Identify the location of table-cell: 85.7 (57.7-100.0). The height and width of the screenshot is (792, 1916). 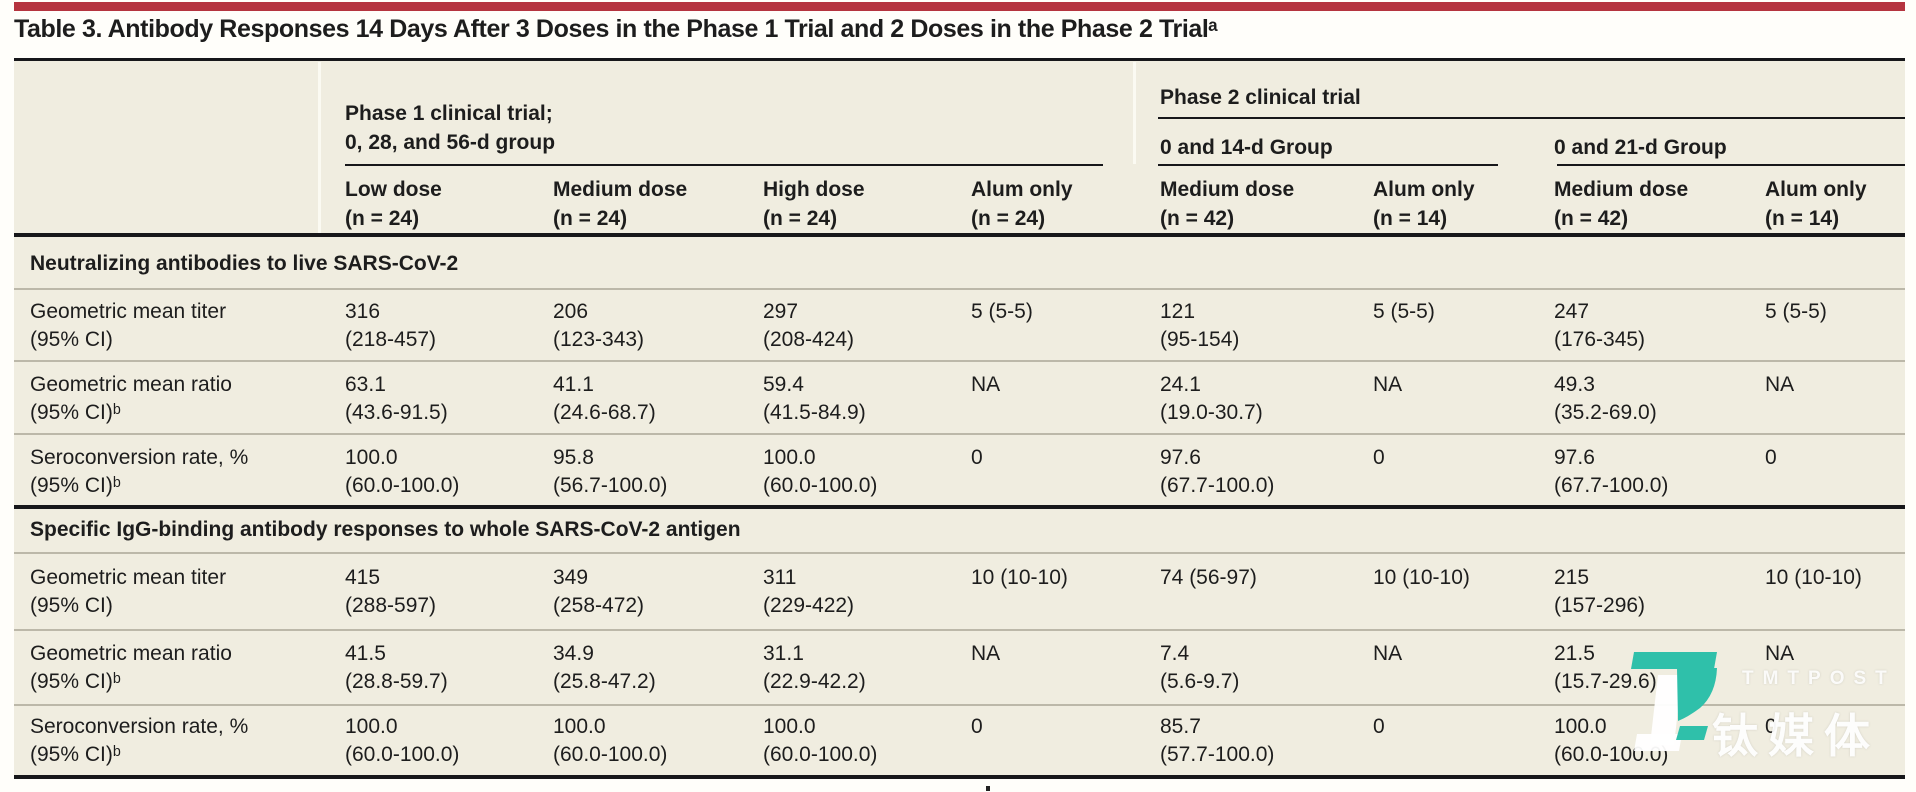
(1217, 740).